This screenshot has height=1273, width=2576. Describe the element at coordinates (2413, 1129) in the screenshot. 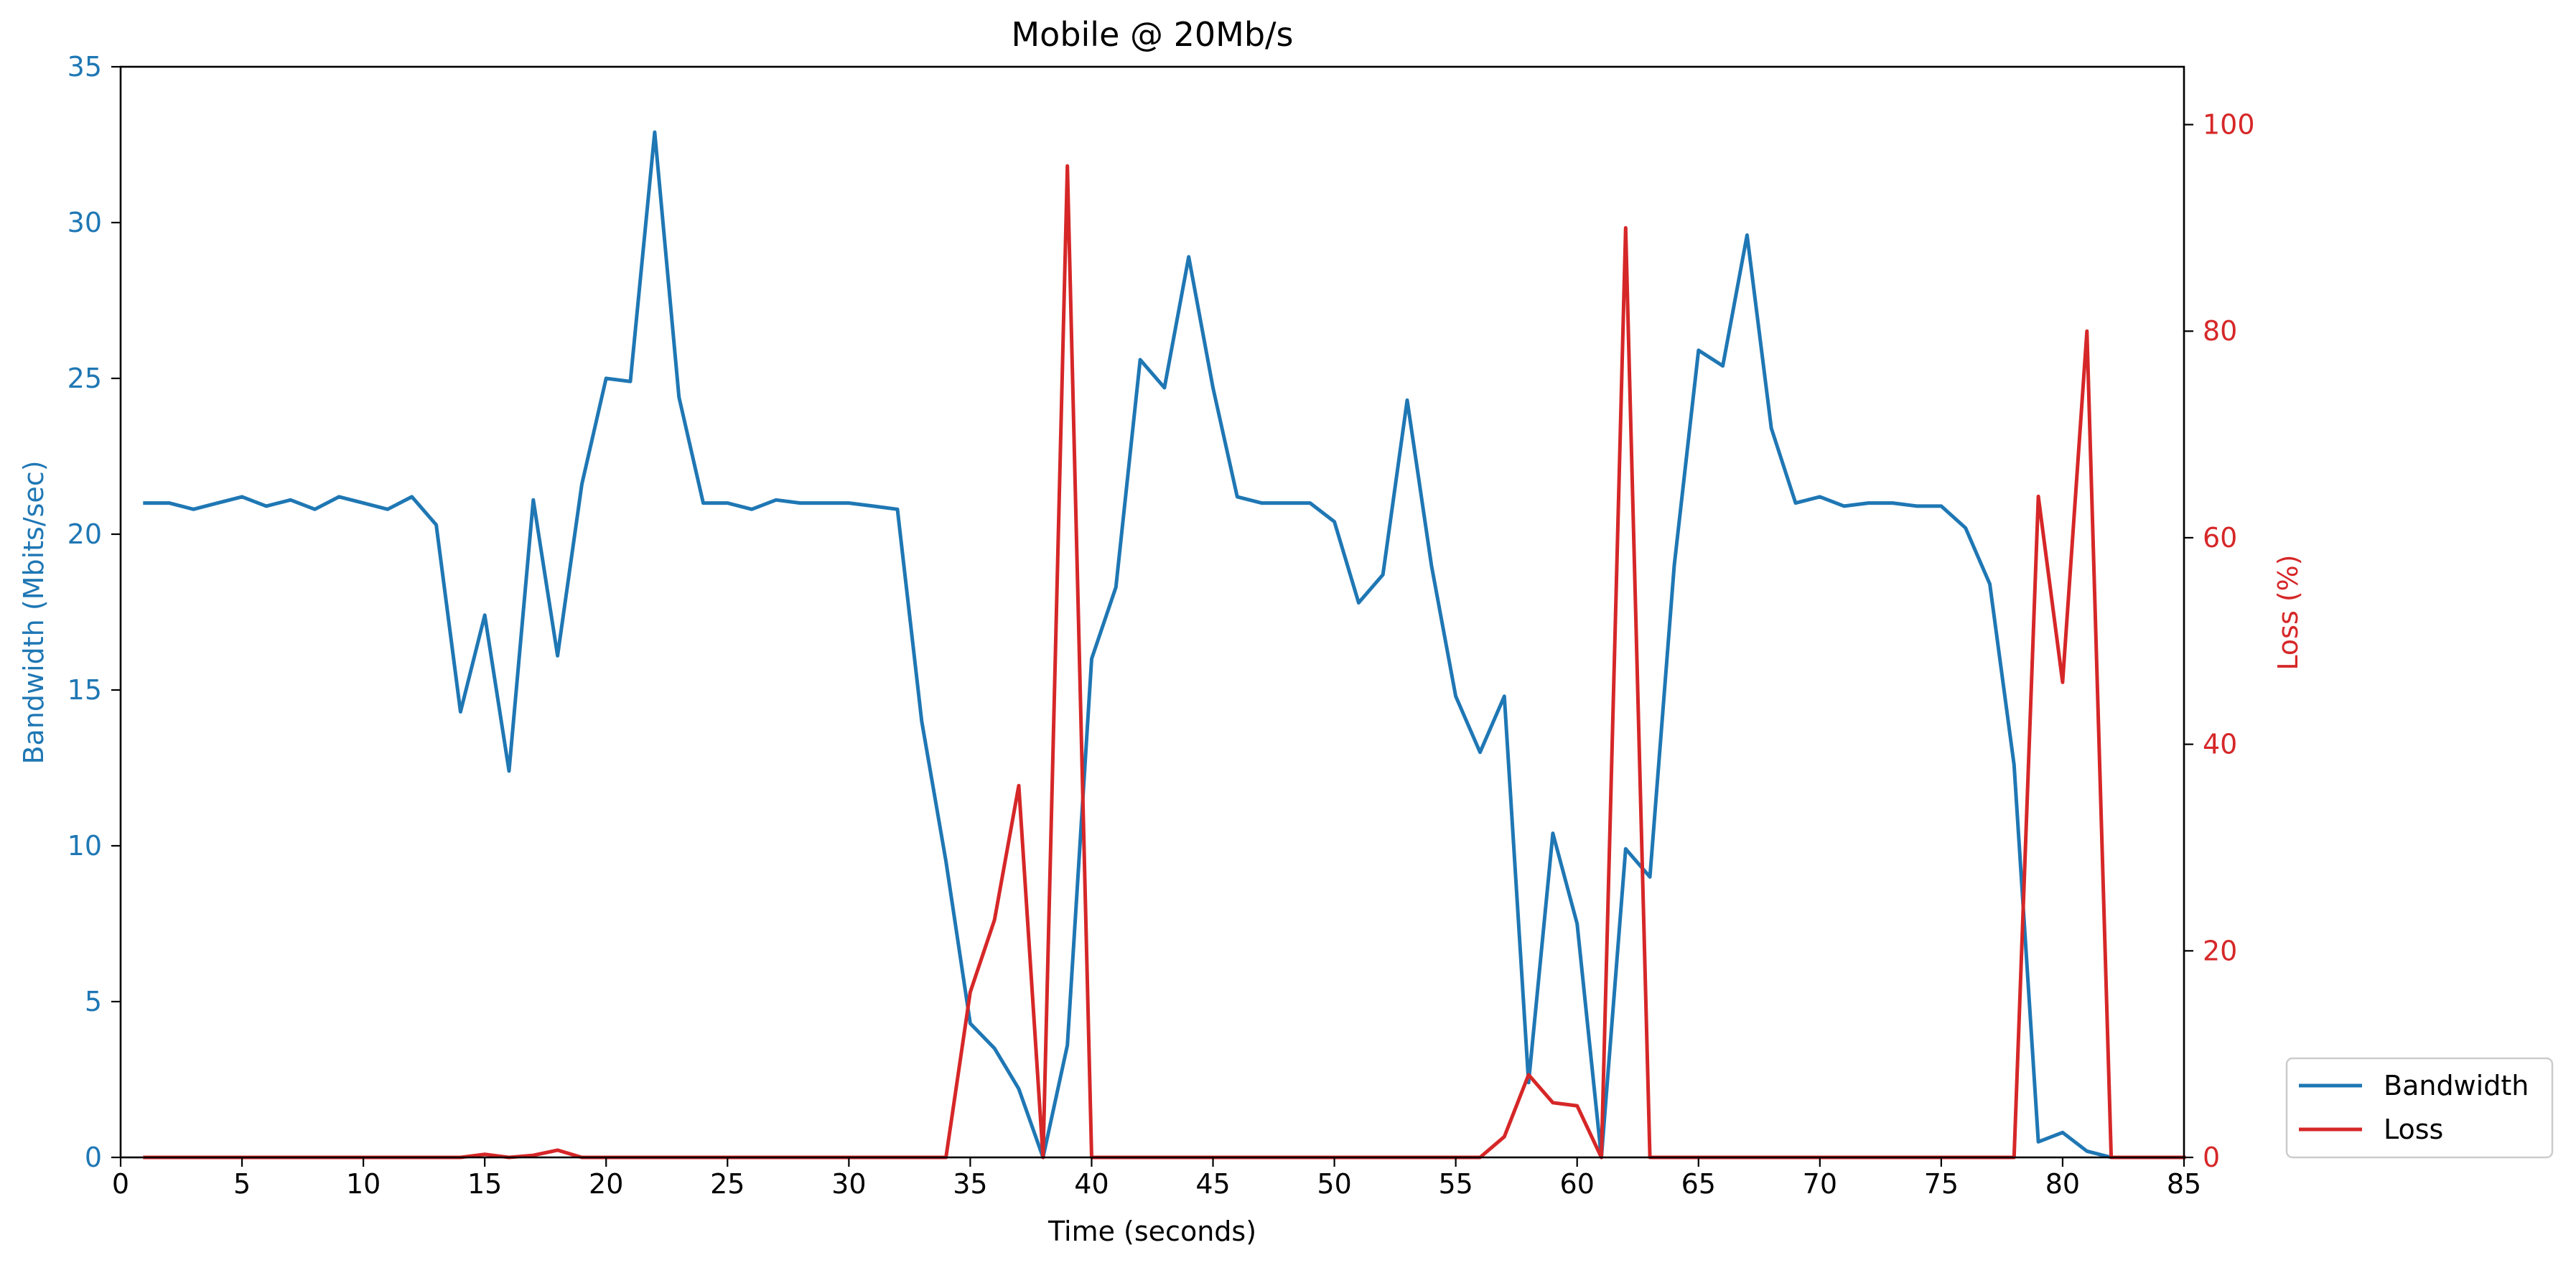

I see `legend-label-loss: Loss` at that location.